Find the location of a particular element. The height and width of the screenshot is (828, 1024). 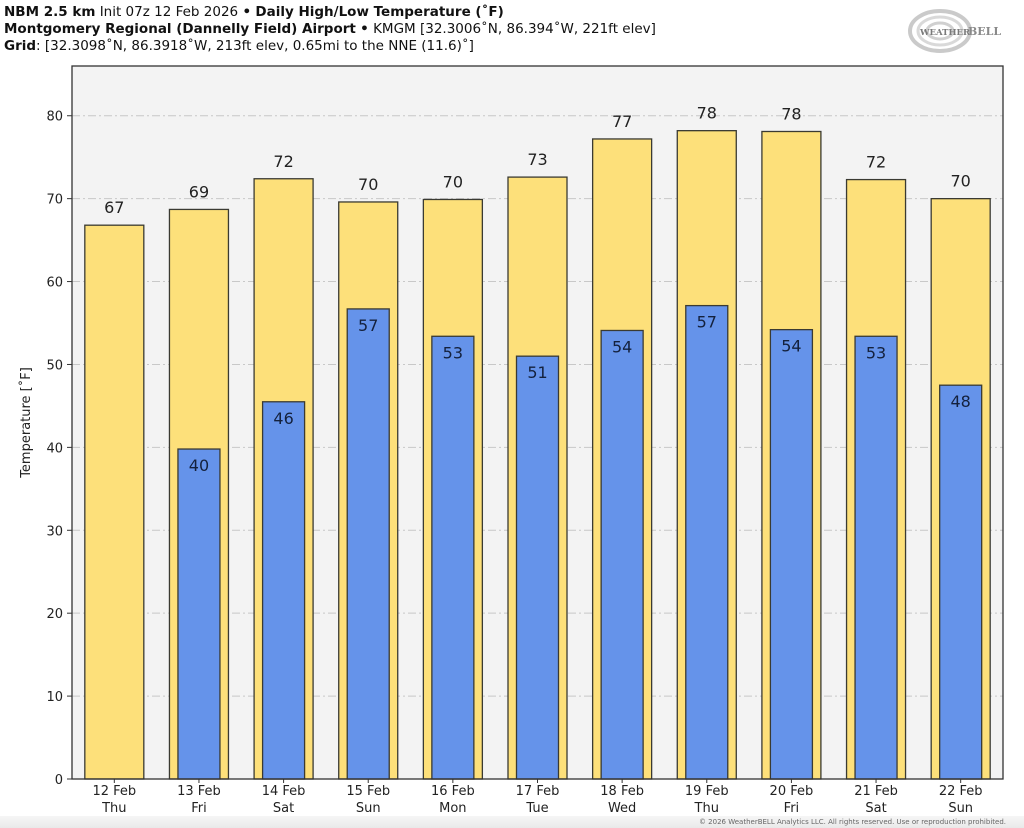

station-info: KMGM [32.3006˚N, 86.394˚W, 221ft elev] is located at coordinates (514, 29).